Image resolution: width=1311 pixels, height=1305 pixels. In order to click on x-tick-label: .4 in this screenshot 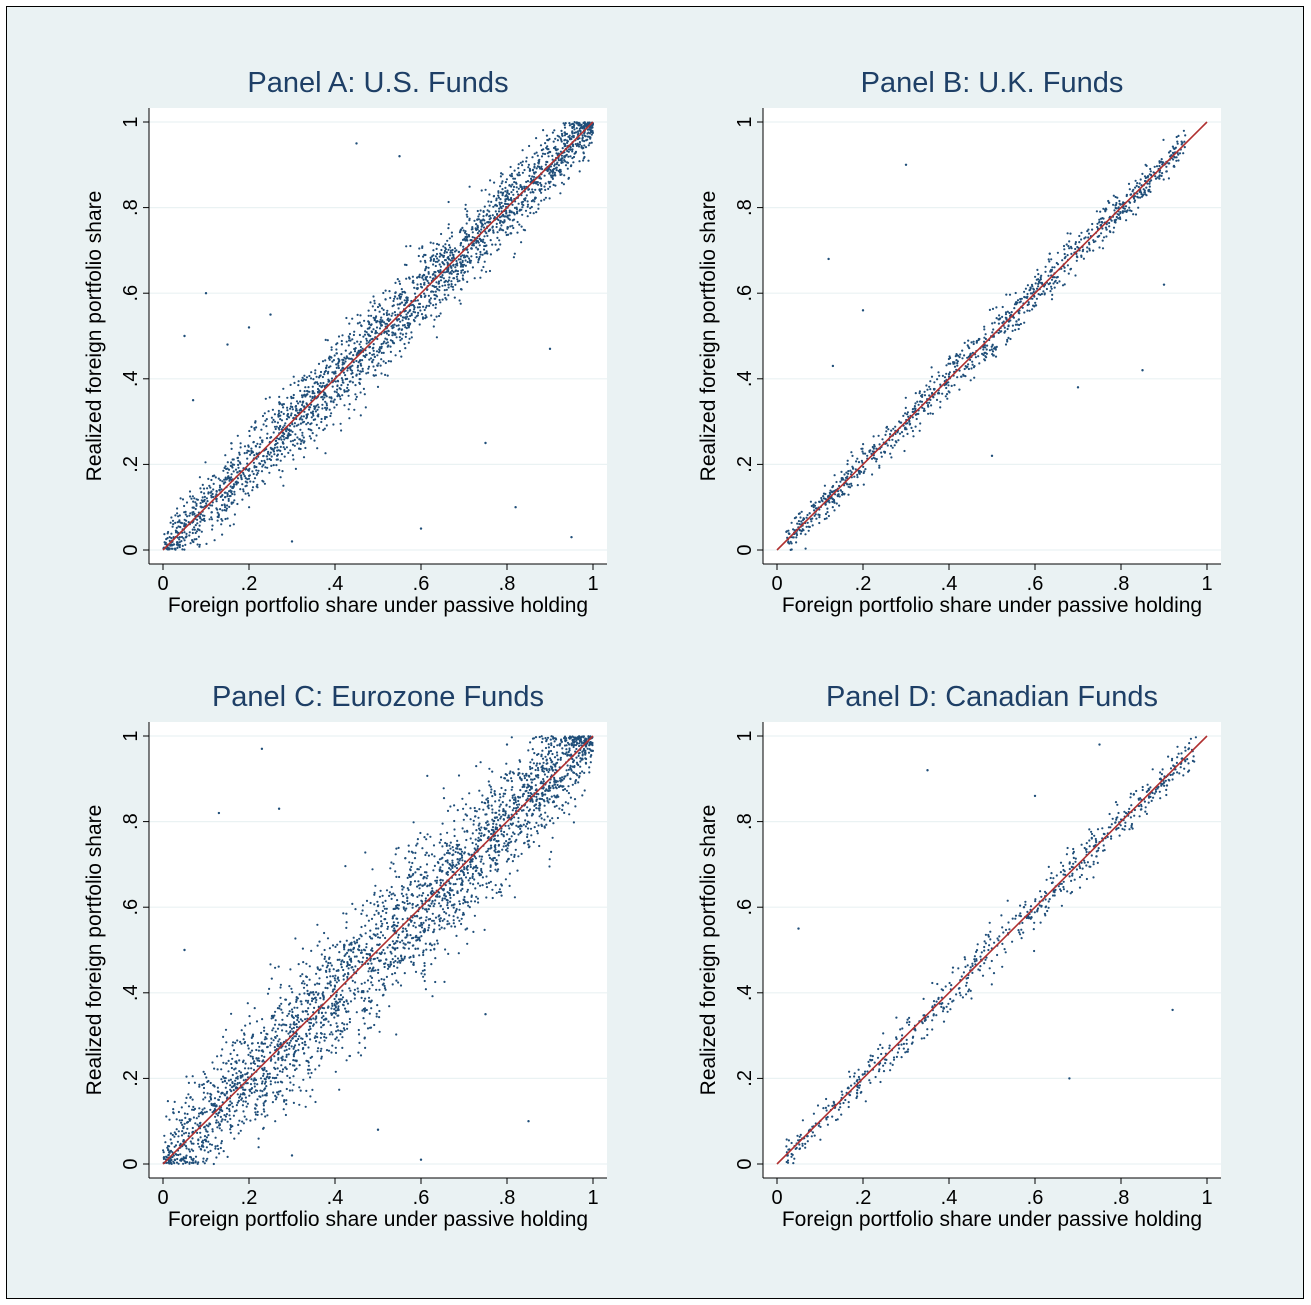, I will do `click(335, 584)`.